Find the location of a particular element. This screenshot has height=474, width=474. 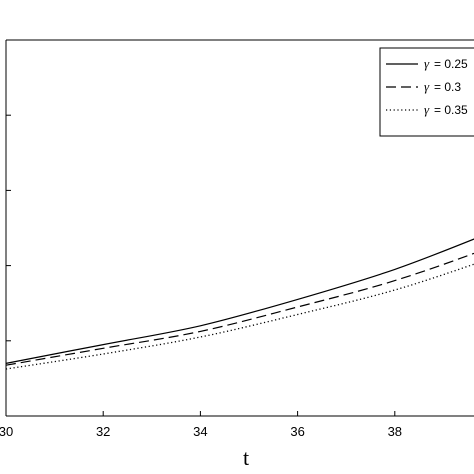

legend-box is located at coordinates (426, 92).